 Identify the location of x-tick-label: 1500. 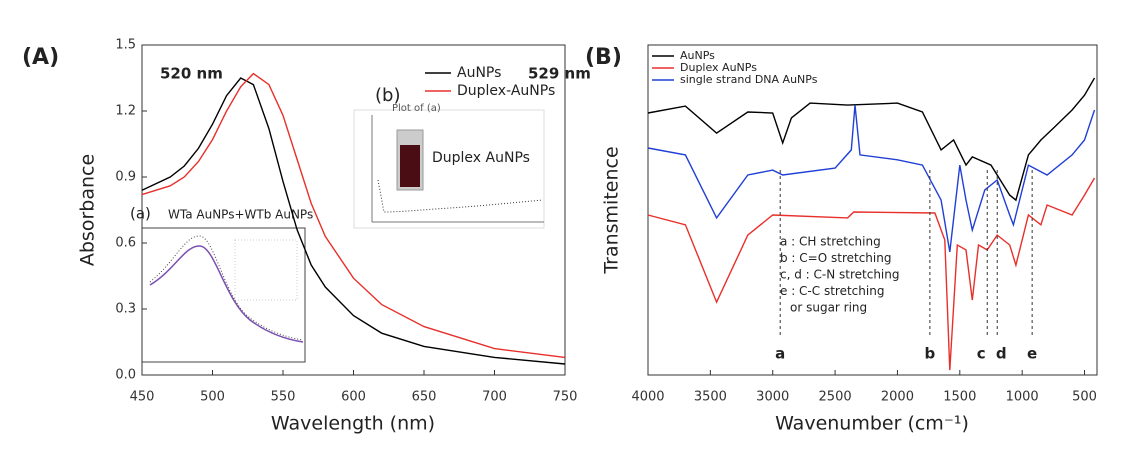
(959, 397).